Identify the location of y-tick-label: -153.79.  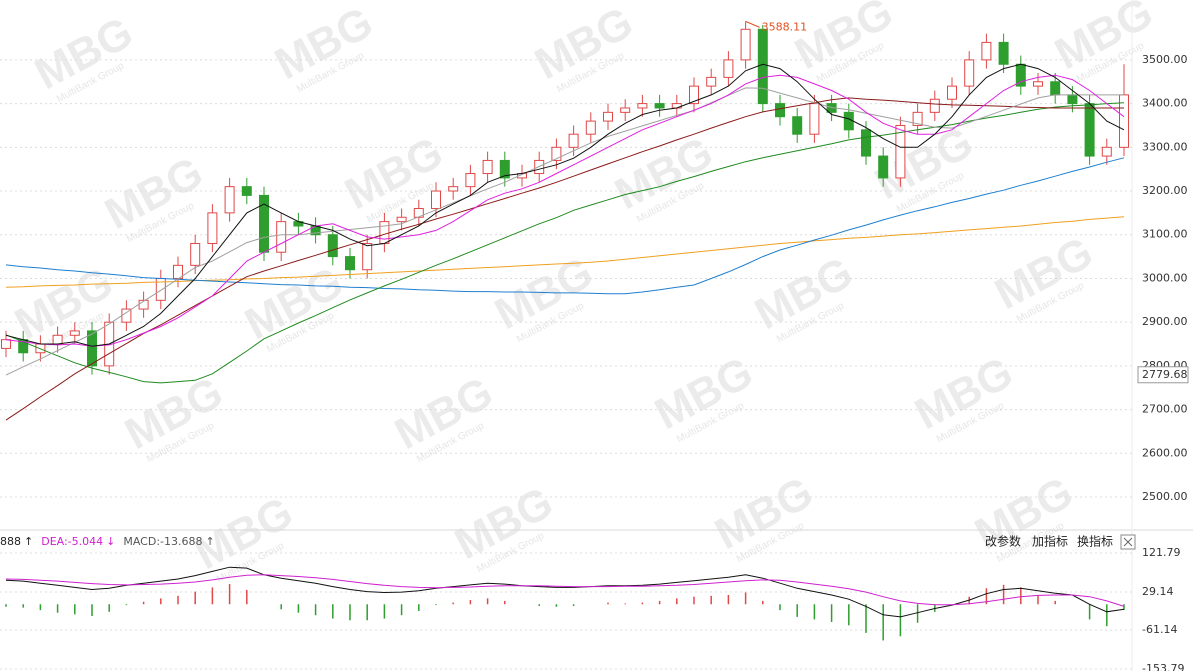
(1163, 666).